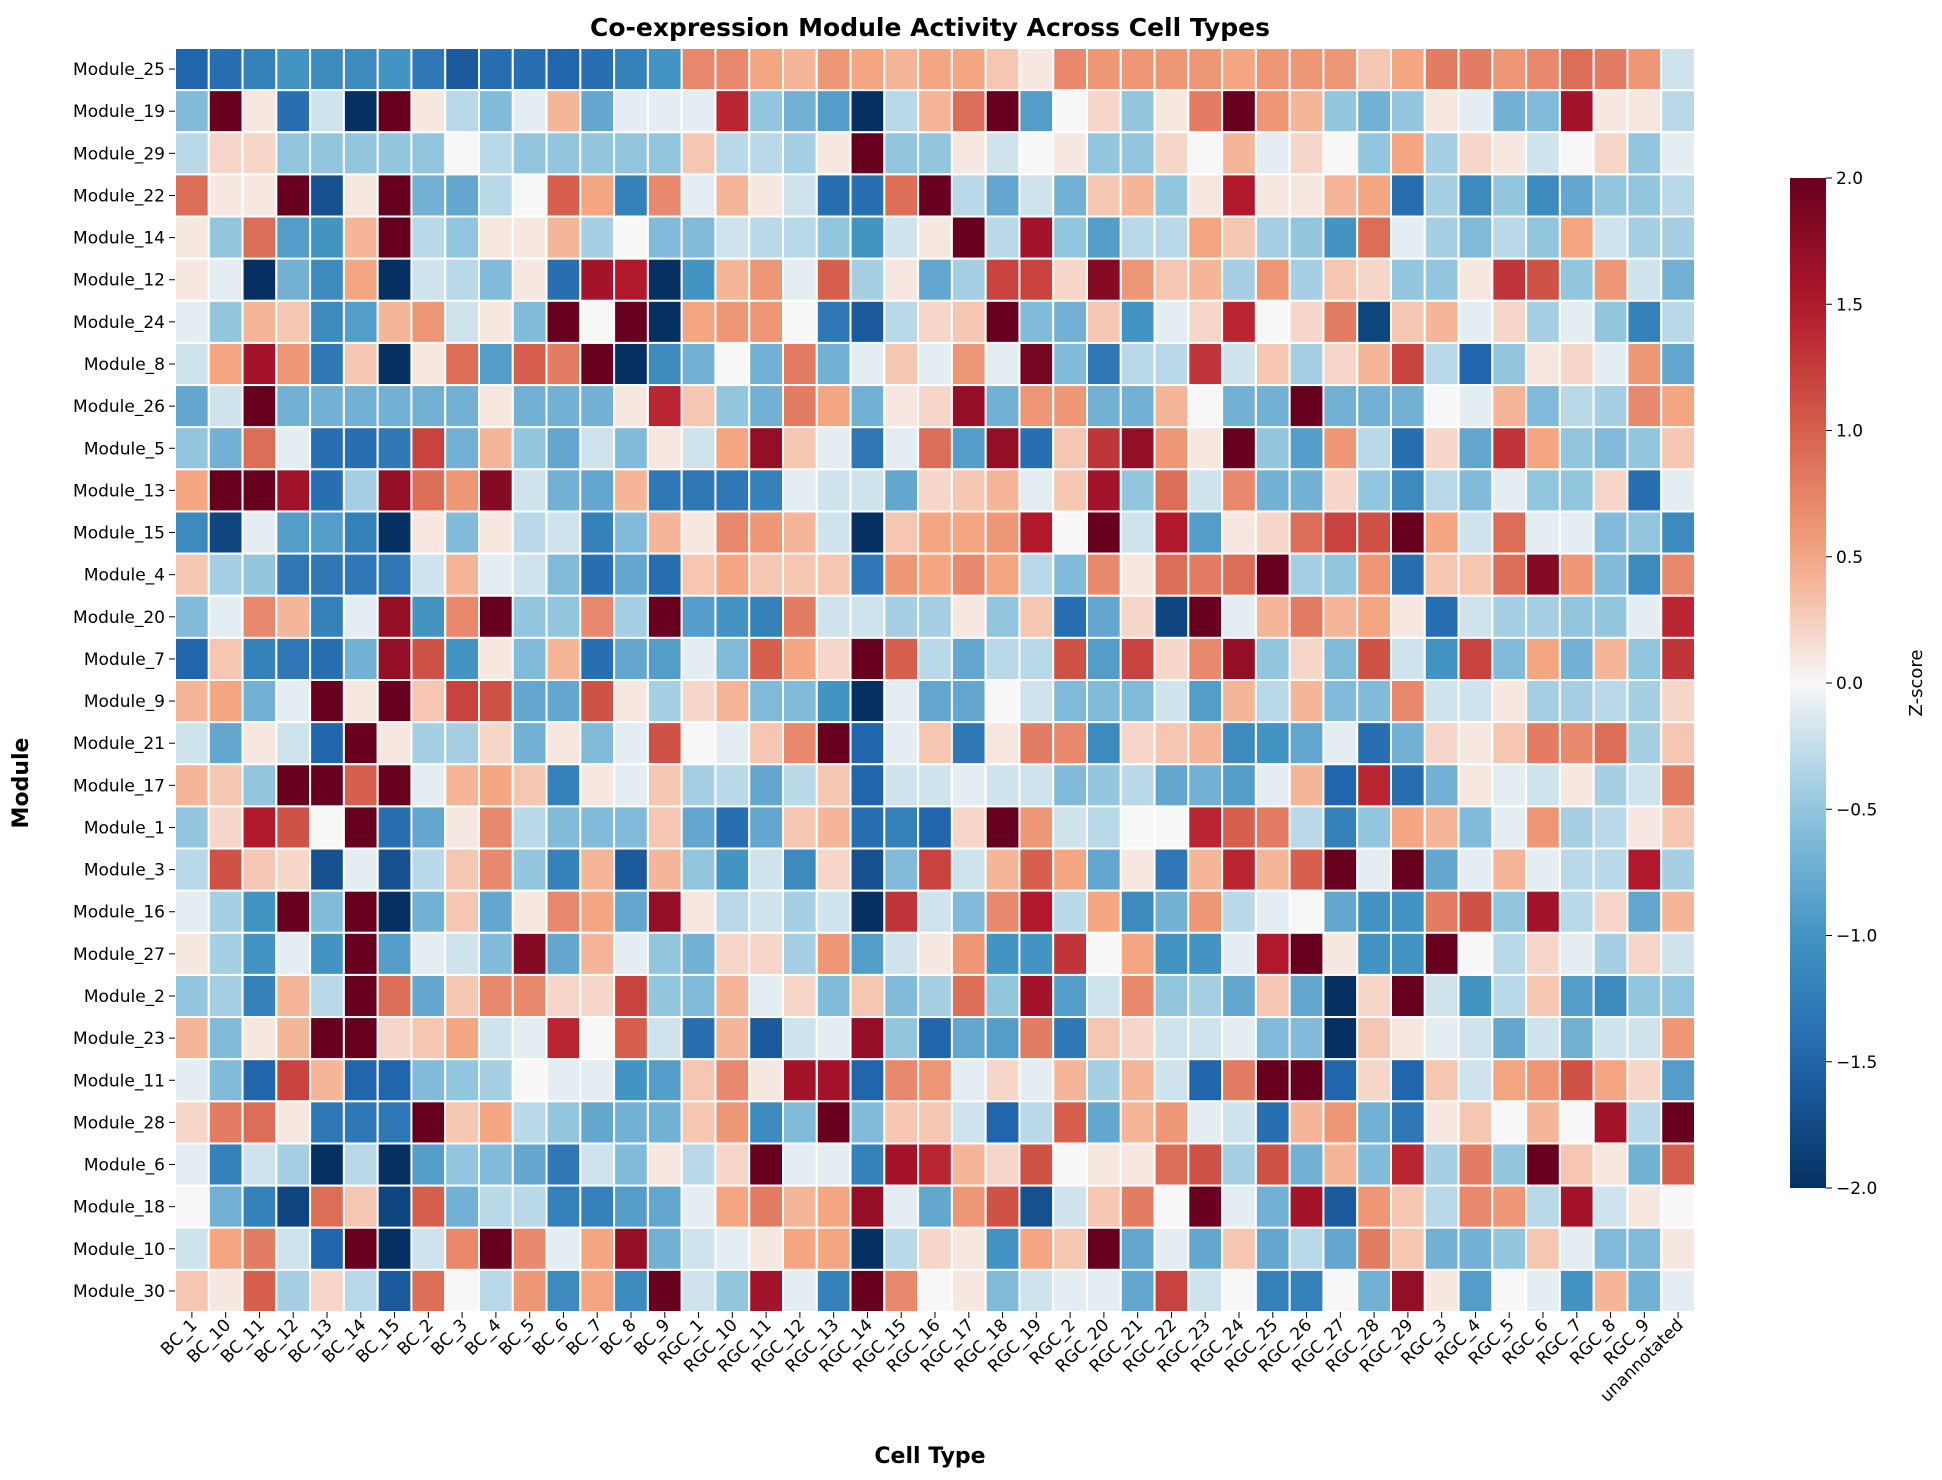  Describe the element at coordinates (119, 1123) in the screenshot. I see `y-tick-label: Module_28` at that location.